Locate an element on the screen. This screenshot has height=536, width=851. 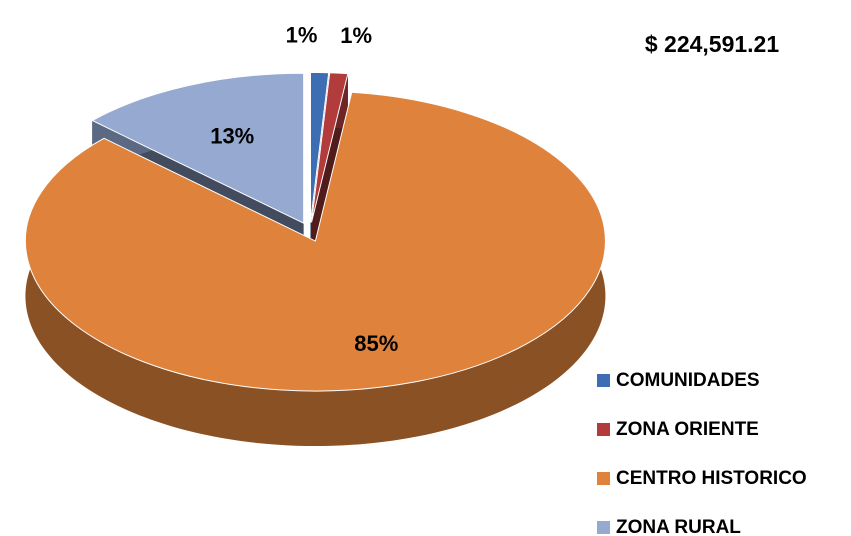
legend-label: CENTRO HISTORICO is located at coordinates (711, 478).